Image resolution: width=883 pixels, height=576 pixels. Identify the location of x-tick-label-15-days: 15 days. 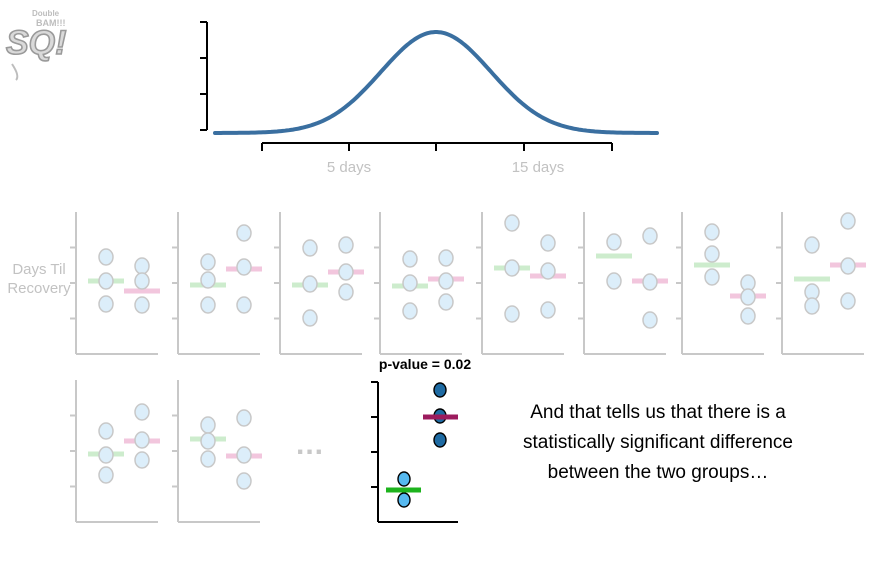
(538, 167).